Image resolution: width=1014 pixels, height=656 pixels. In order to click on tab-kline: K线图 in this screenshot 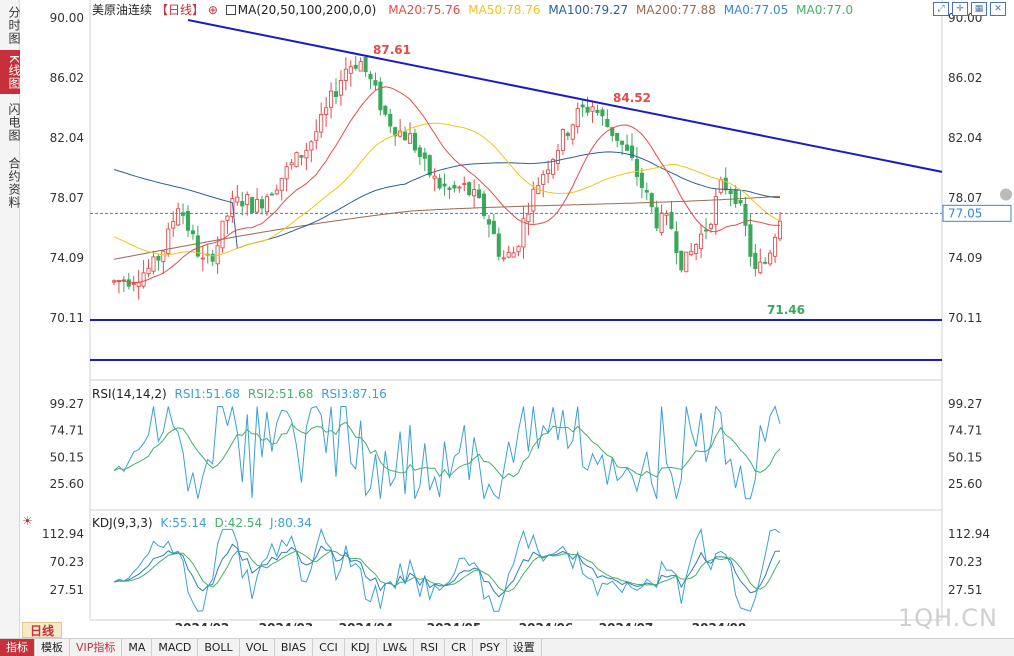, I will do `click(10, 72)`.